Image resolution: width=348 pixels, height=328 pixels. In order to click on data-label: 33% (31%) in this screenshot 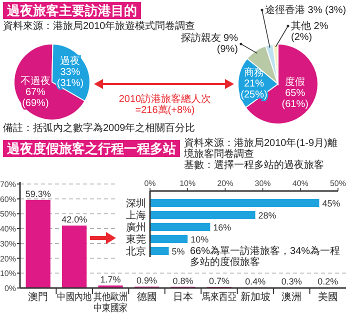, I will do `click(70, 78)`.